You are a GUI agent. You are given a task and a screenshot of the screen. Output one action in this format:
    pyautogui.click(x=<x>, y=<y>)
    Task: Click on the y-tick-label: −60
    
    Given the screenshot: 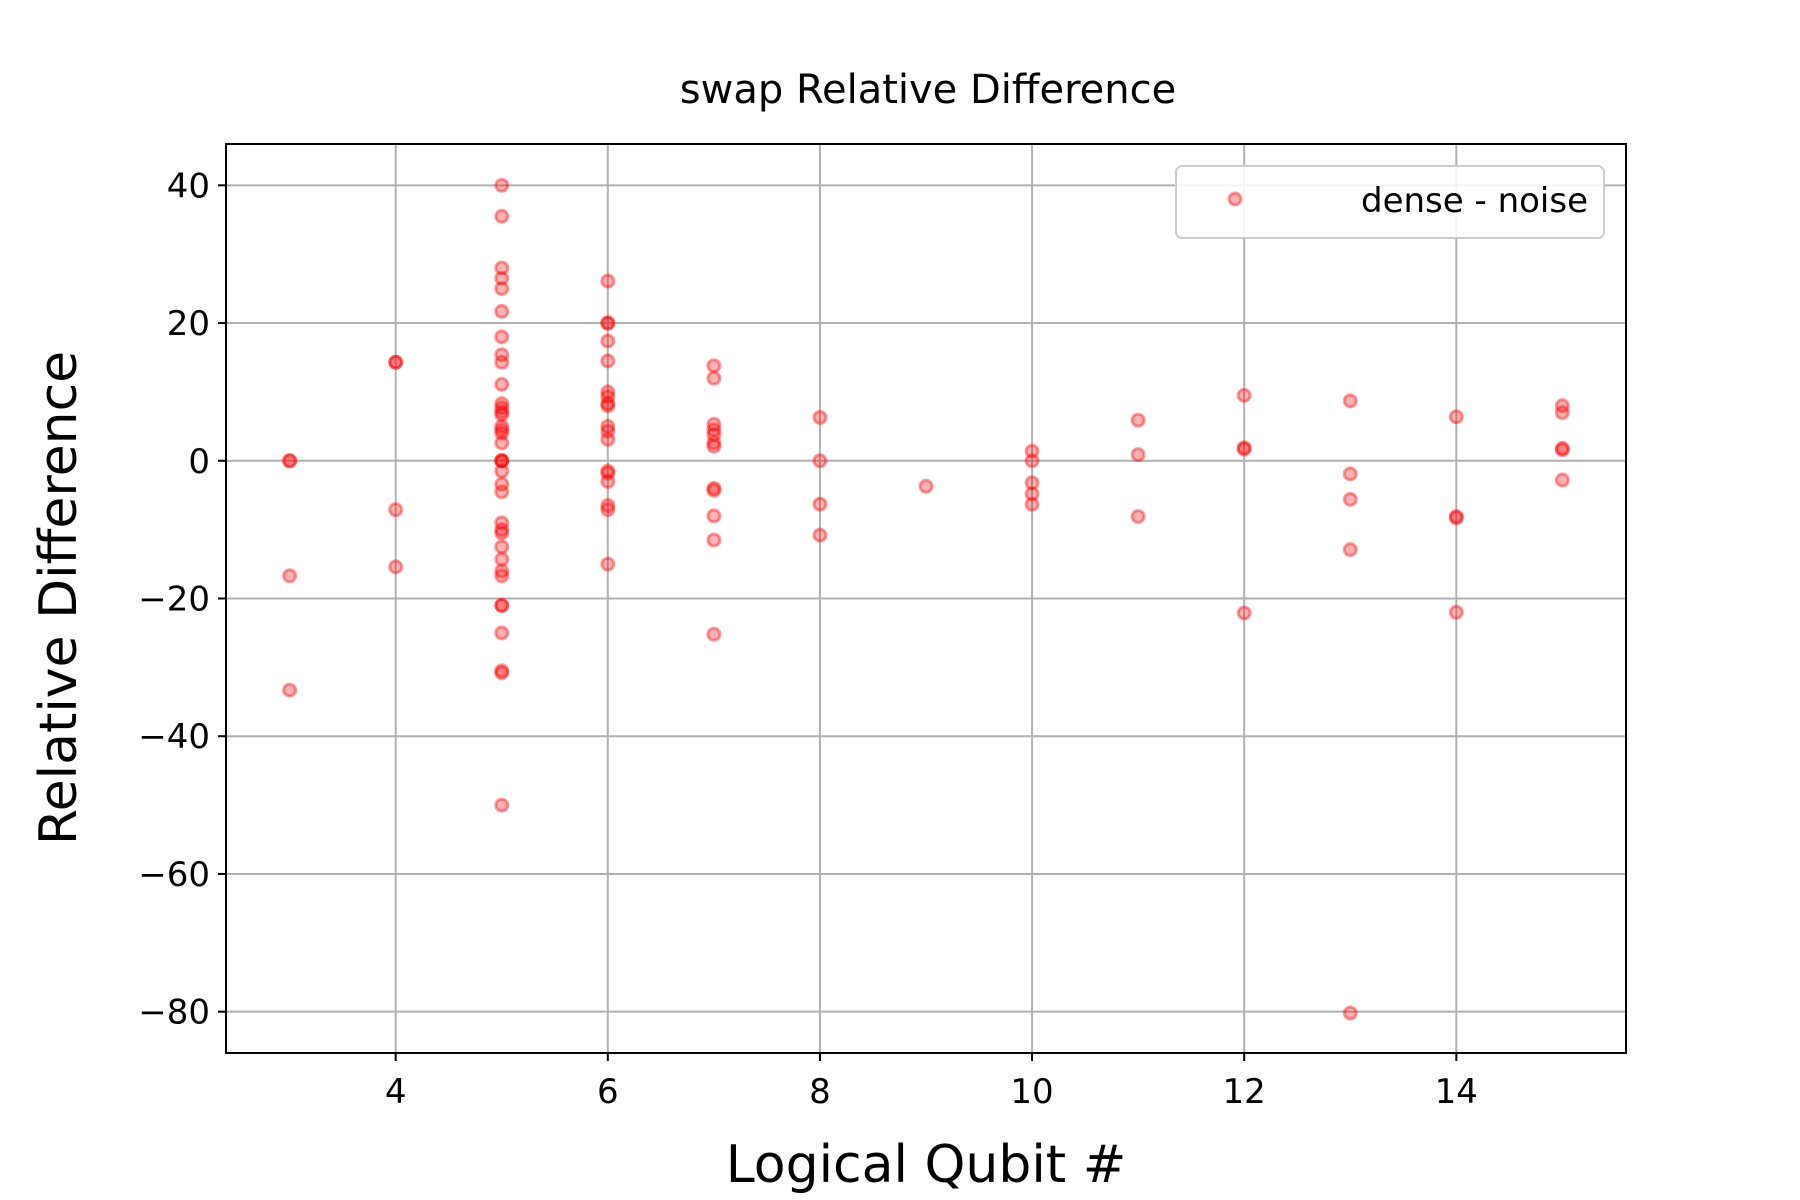 What is the action you would take?
    pyautogui.click(x=174, y=875)
    